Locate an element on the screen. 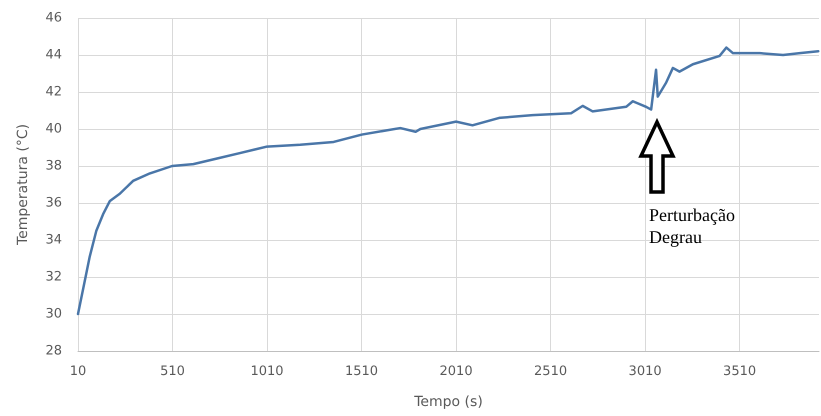 This screenshot has height=416, width=821. y-tick-label: 36 is located at coordinates (53, 203).